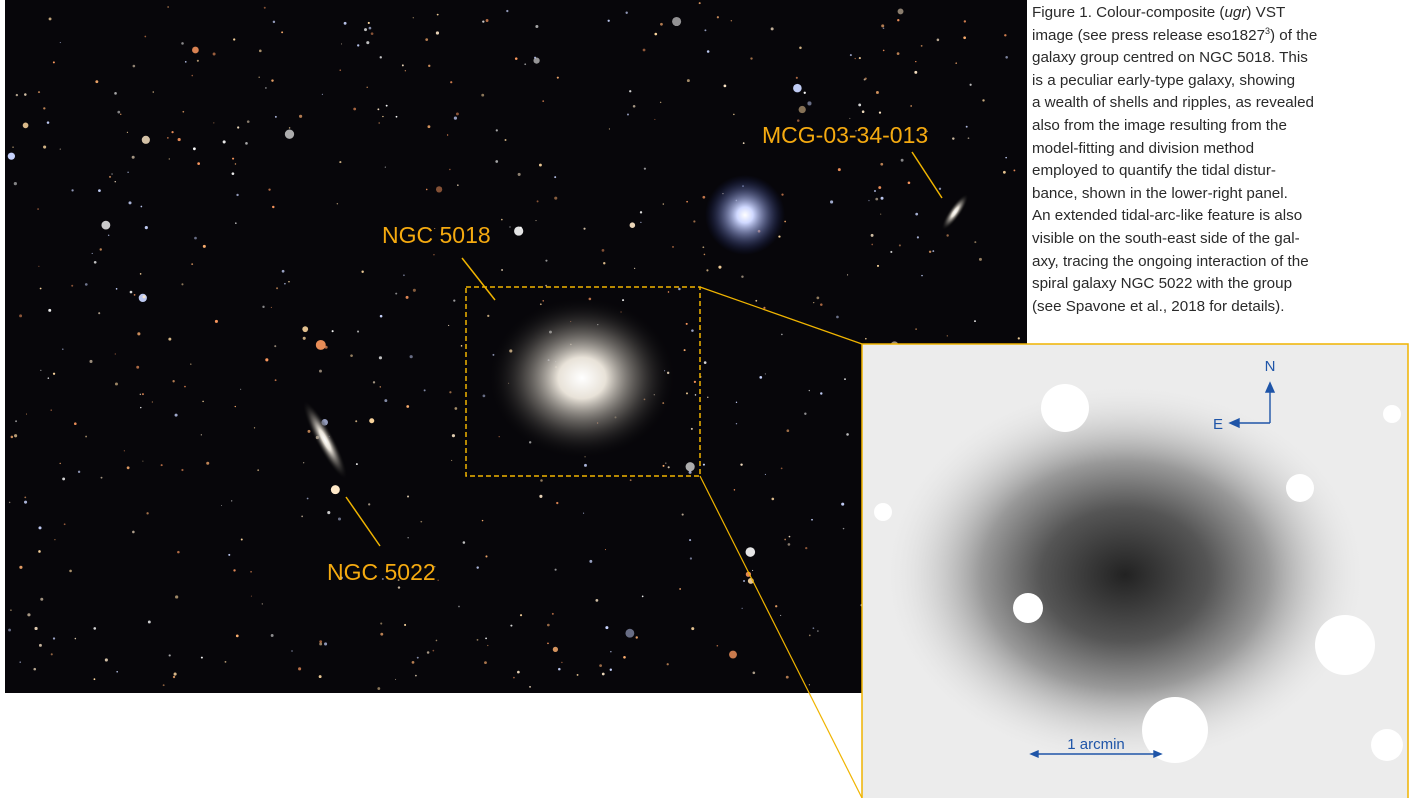  I want to click on leader-line, so click(927, 175).